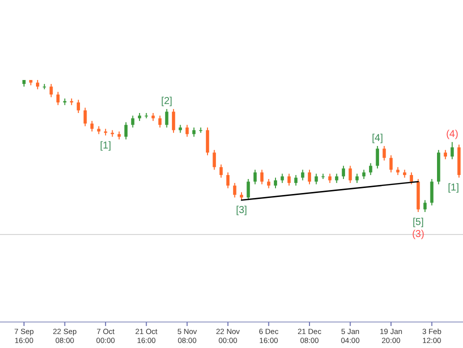  Describe the element at coordinates (242, 210) in the screenshot. I see `annotation: [3]` at that location.